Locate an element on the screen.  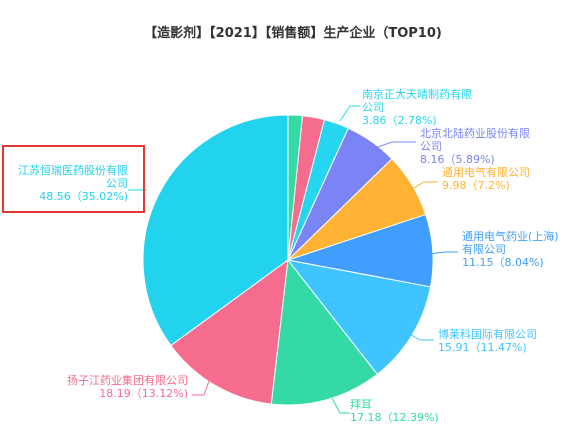
slice-label: 博莱科国际有限公司 15.91（11.47%) is located at coordinates (487, 340).